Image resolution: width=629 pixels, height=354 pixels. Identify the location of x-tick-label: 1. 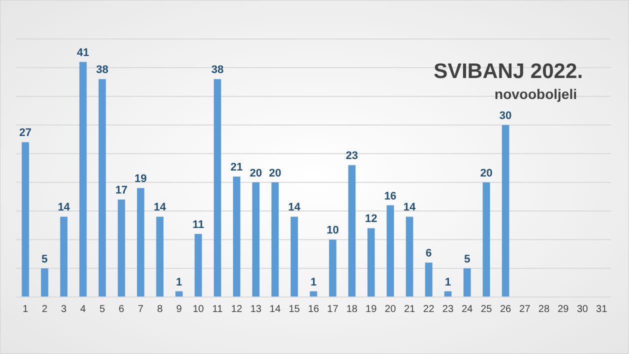
(25, 310).